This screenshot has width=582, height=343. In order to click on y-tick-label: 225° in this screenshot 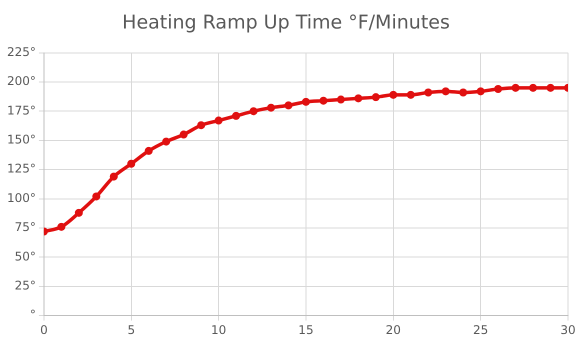, I will do `click(21, 51)`.